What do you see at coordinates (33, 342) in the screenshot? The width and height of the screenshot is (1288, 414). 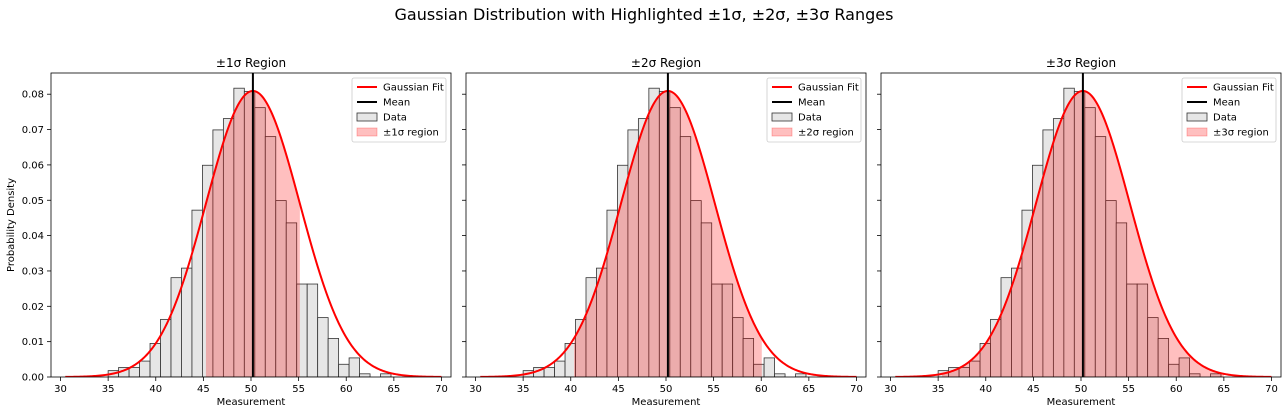 I see `y-tick-label: 0.01` at bounding box center [33, 342].